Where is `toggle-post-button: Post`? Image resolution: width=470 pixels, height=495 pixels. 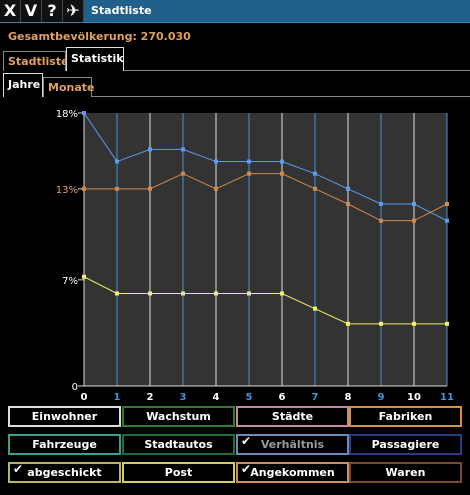
toggle-post-button: Post is located at coordinates (178, 472).